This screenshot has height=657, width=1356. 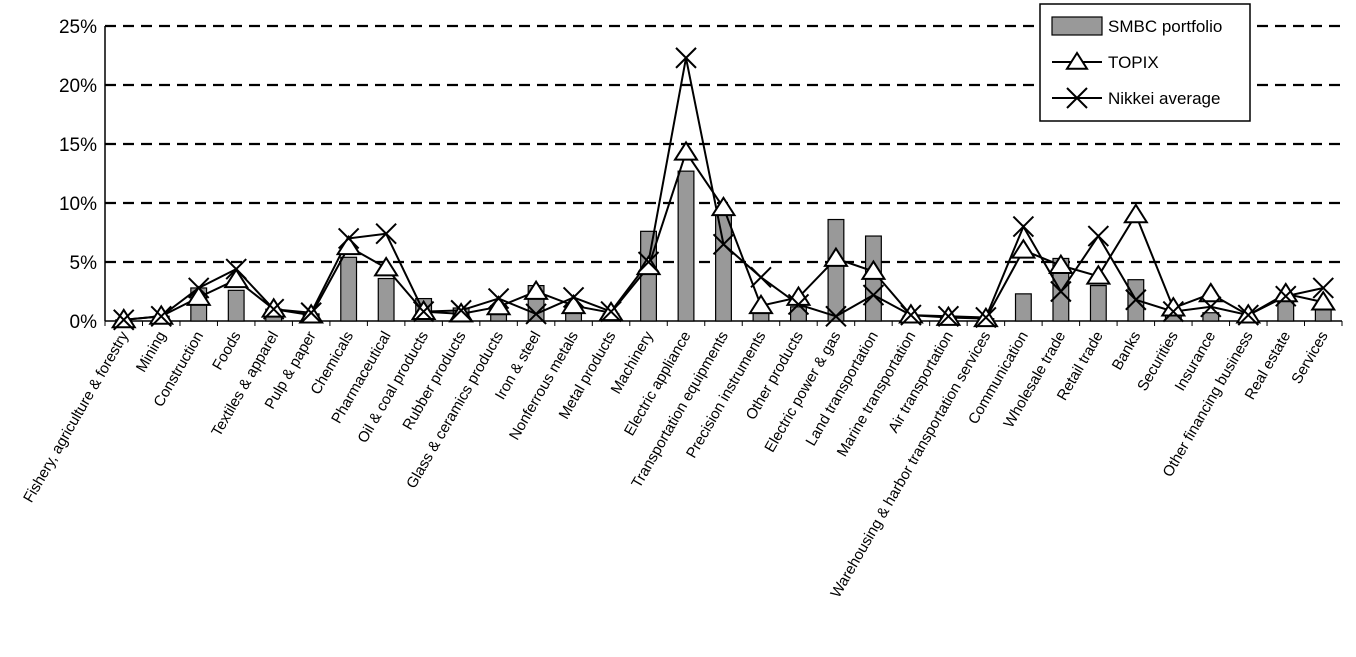 What do you see at coordinates (1165, 26) in the screenshot?
I see `legend-label-smbc-portfolio: SMBC portfolio` at bounding box center [1165, 26].